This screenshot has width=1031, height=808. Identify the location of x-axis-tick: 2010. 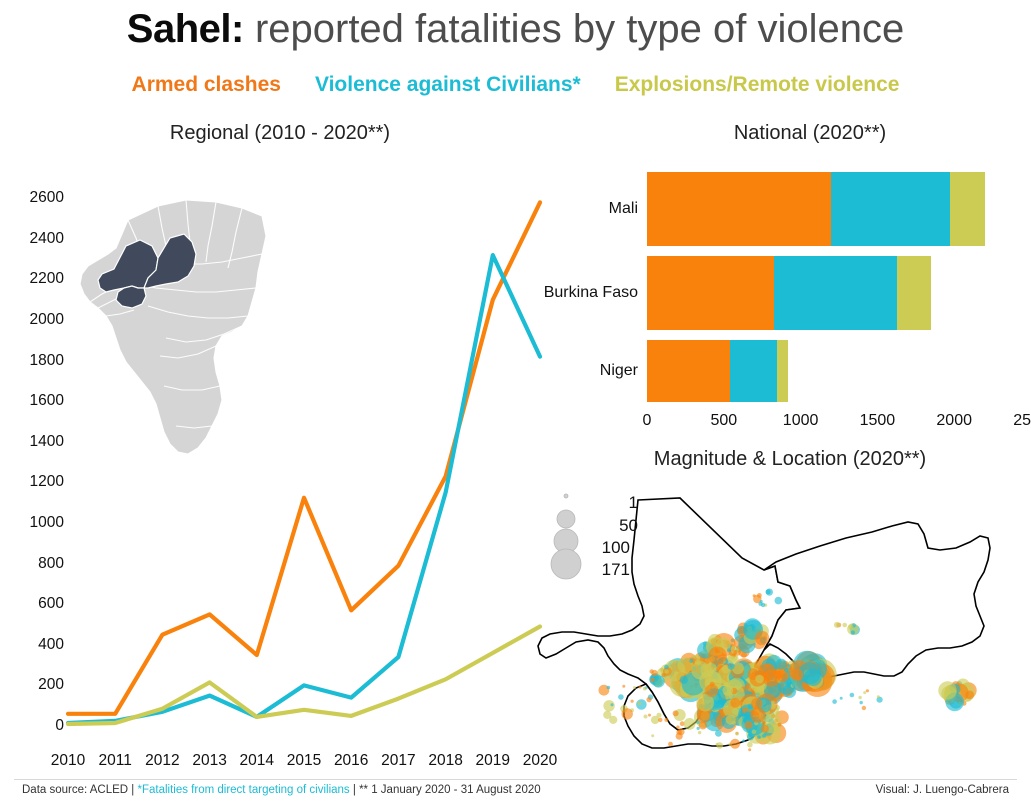
(68, 760).